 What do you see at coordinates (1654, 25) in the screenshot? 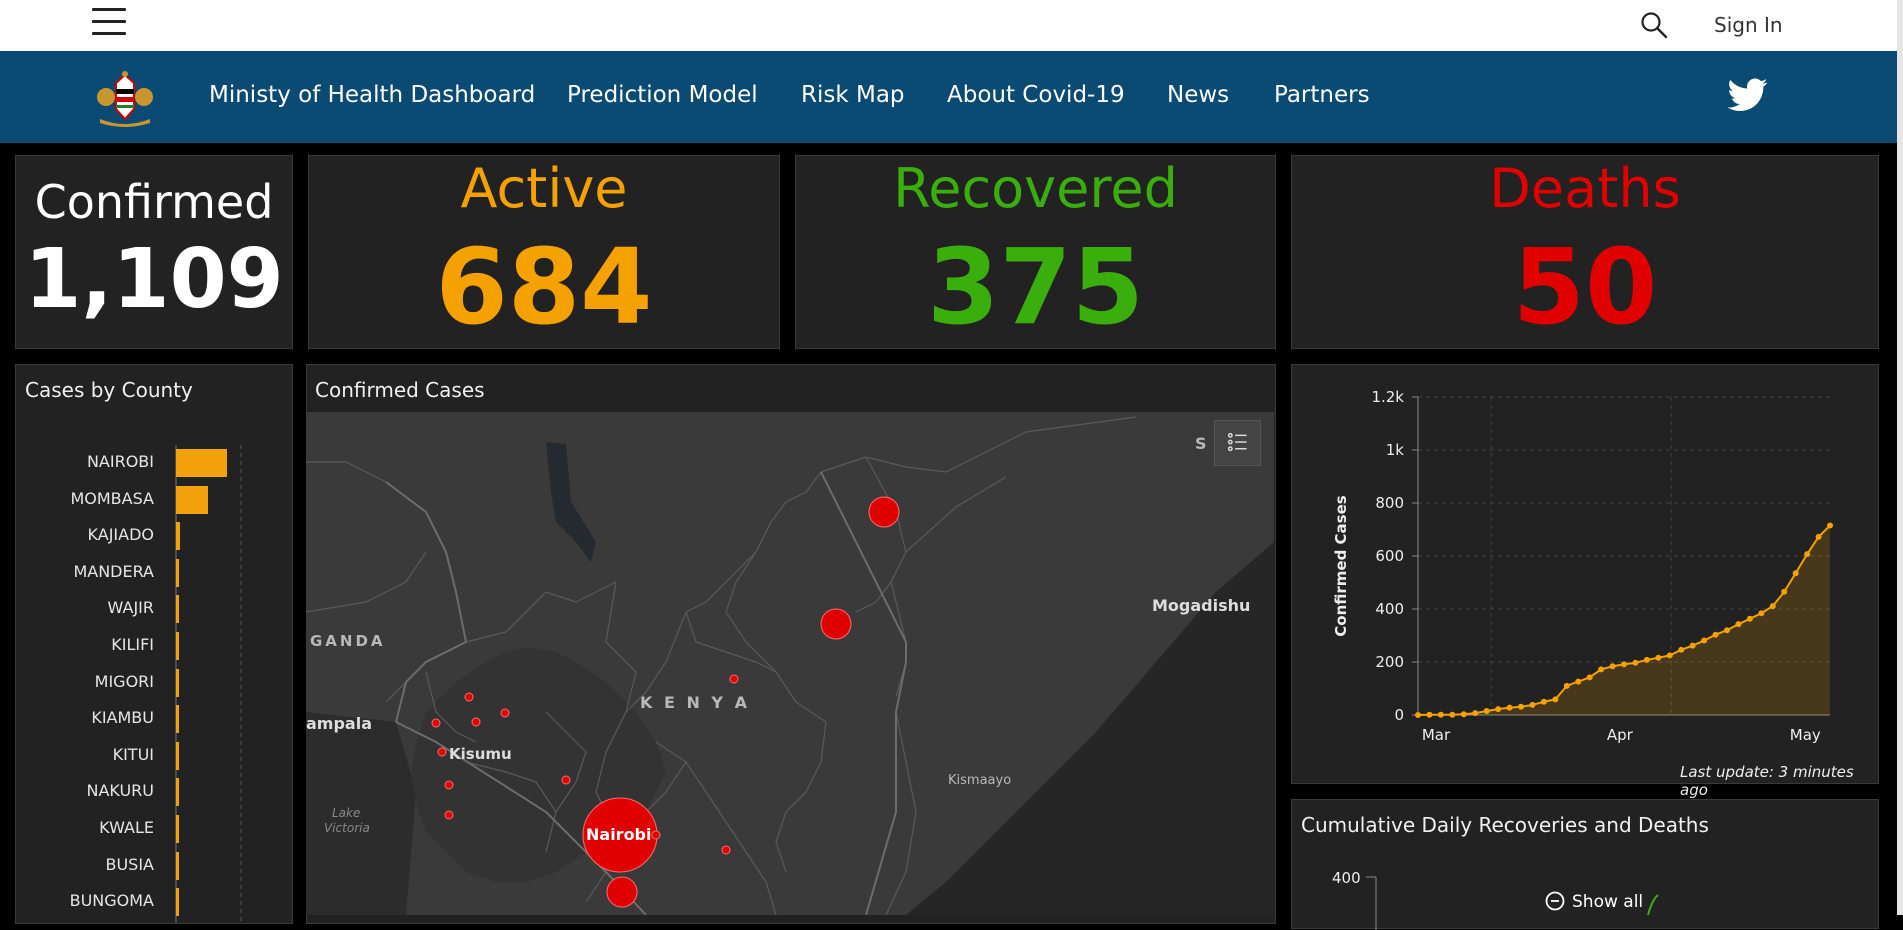
I see `search-icon` at bounding box center [1654, 25].